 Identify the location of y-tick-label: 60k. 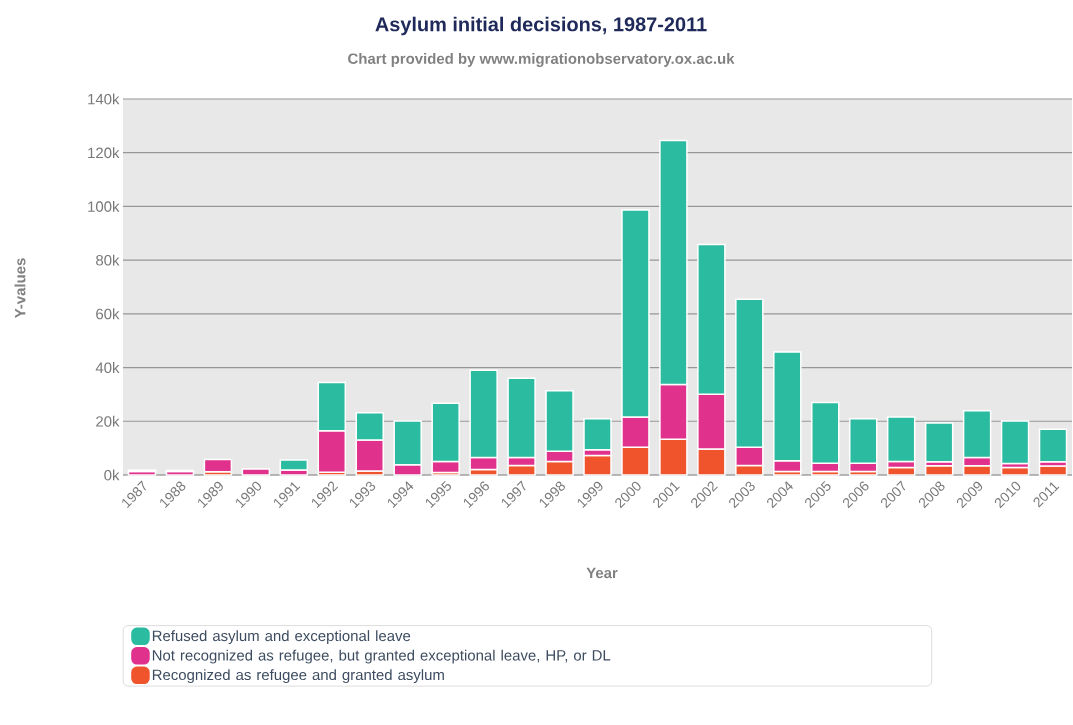
(108, 314).